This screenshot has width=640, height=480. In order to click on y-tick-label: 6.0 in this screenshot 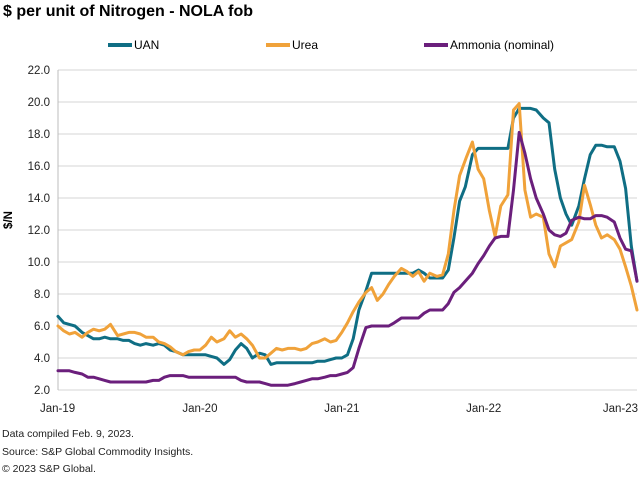, I will do `click(42, 327)`.